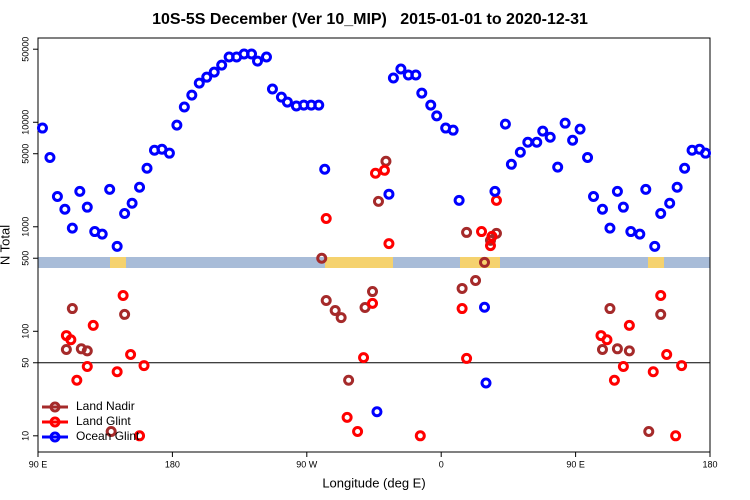 The width and height of the screenshot is (750, 500). I want to click on y-tick-label: 100, so click(25, 331).